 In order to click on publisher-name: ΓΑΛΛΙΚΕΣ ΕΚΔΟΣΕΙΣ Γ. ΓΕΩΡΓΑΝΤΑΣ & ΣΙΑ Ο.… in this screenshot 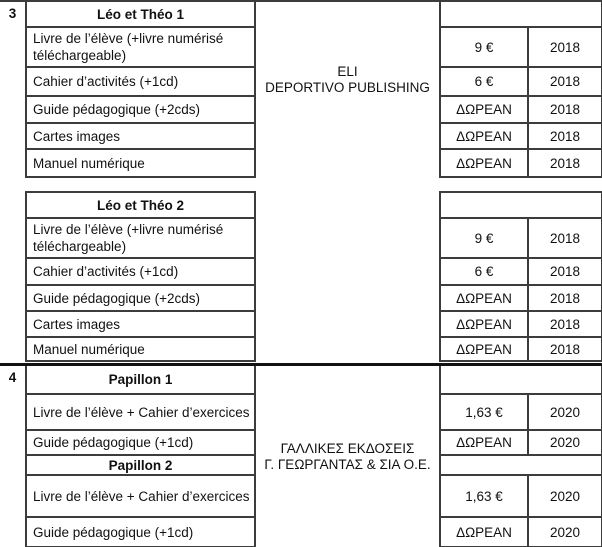, I will do `click(347, 457)`.